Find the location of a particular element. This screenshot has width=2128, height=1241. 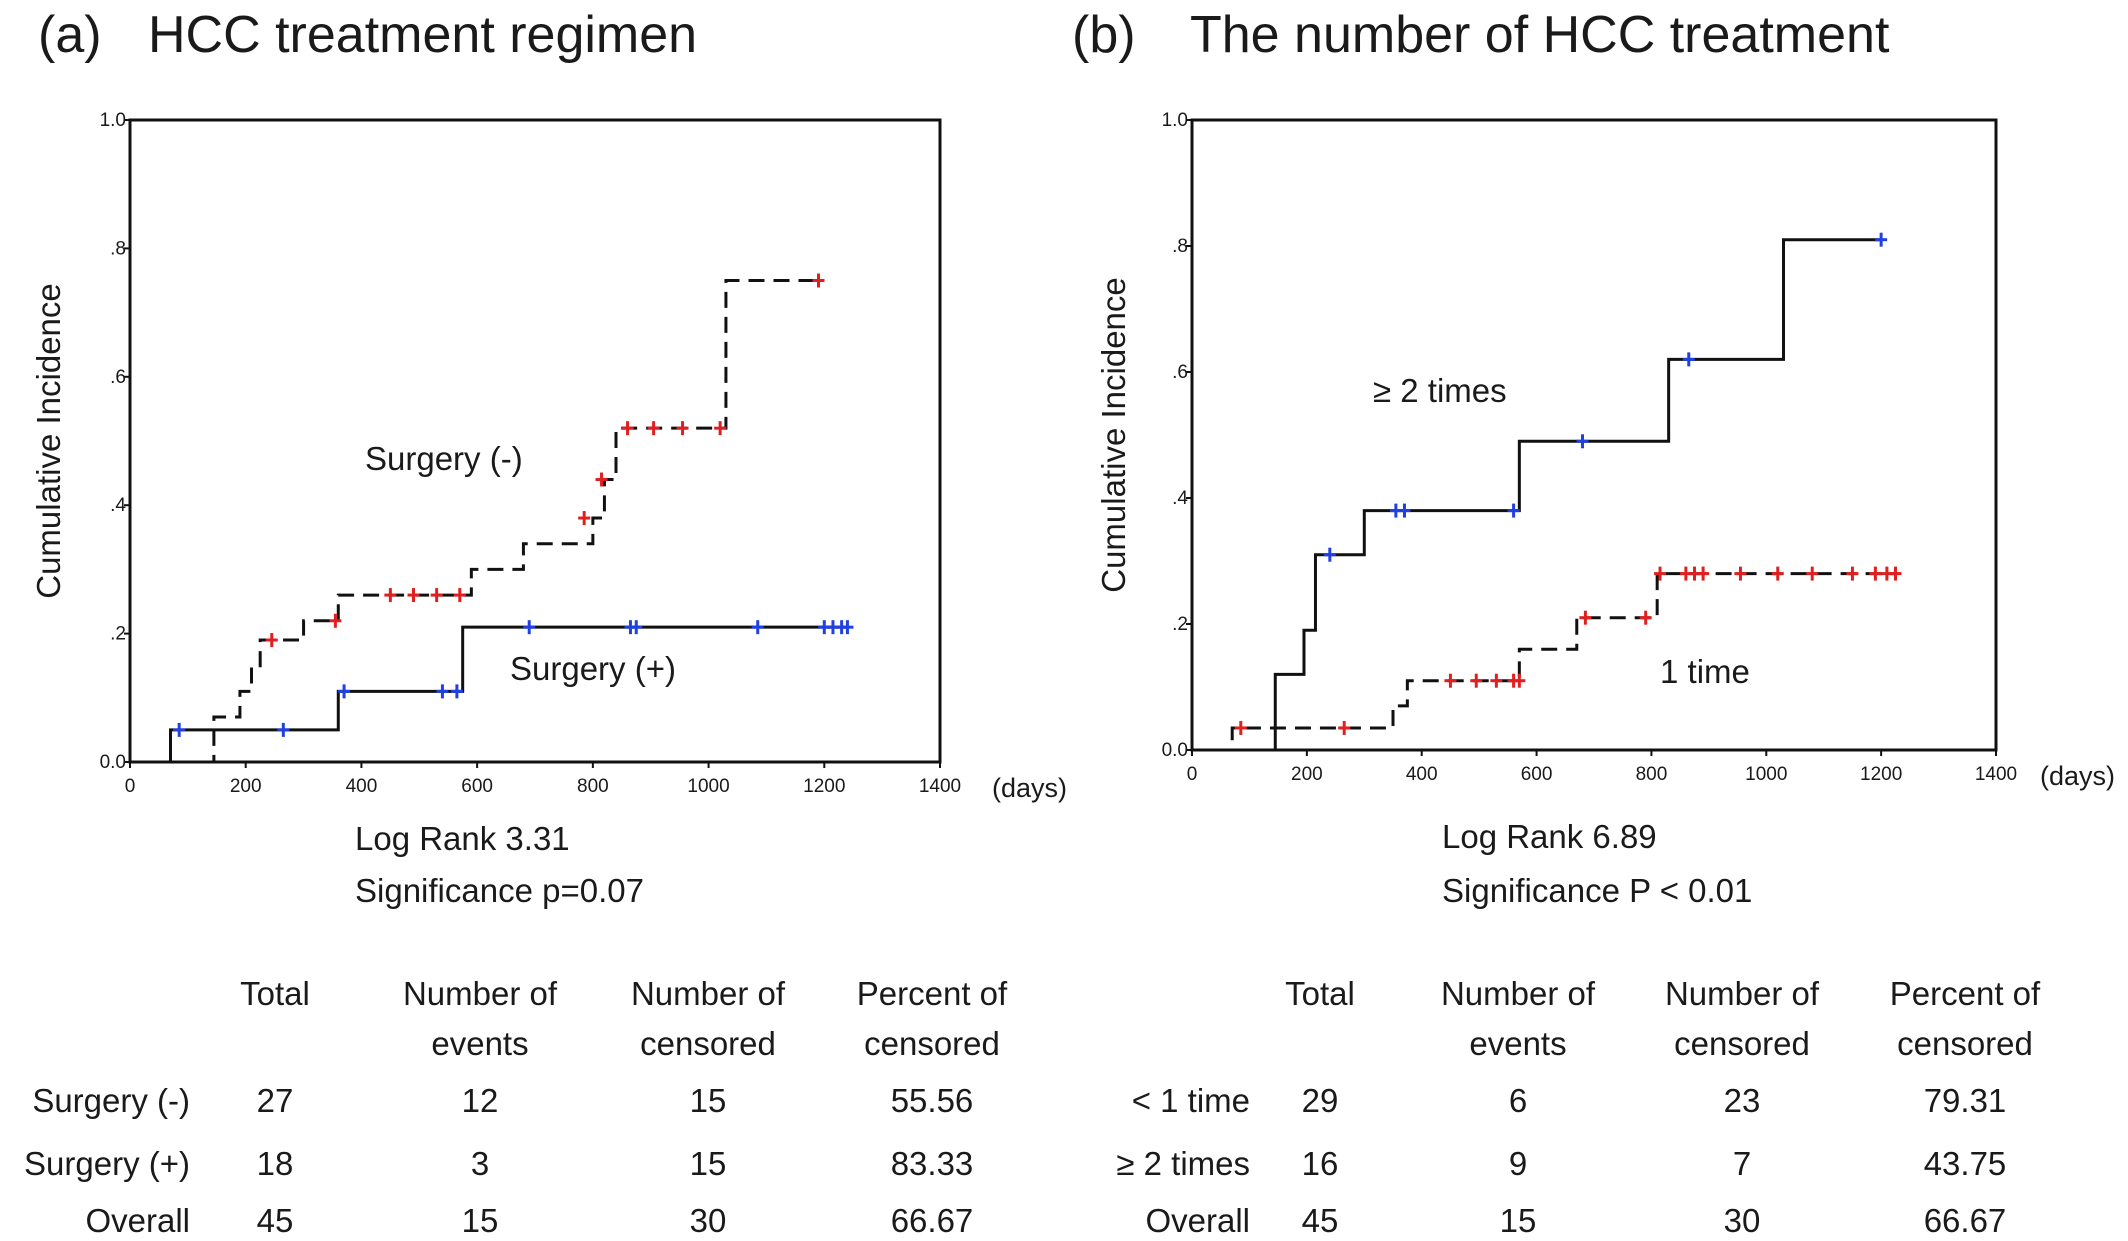

table-header: events is located at coordinates (1517, 1043).